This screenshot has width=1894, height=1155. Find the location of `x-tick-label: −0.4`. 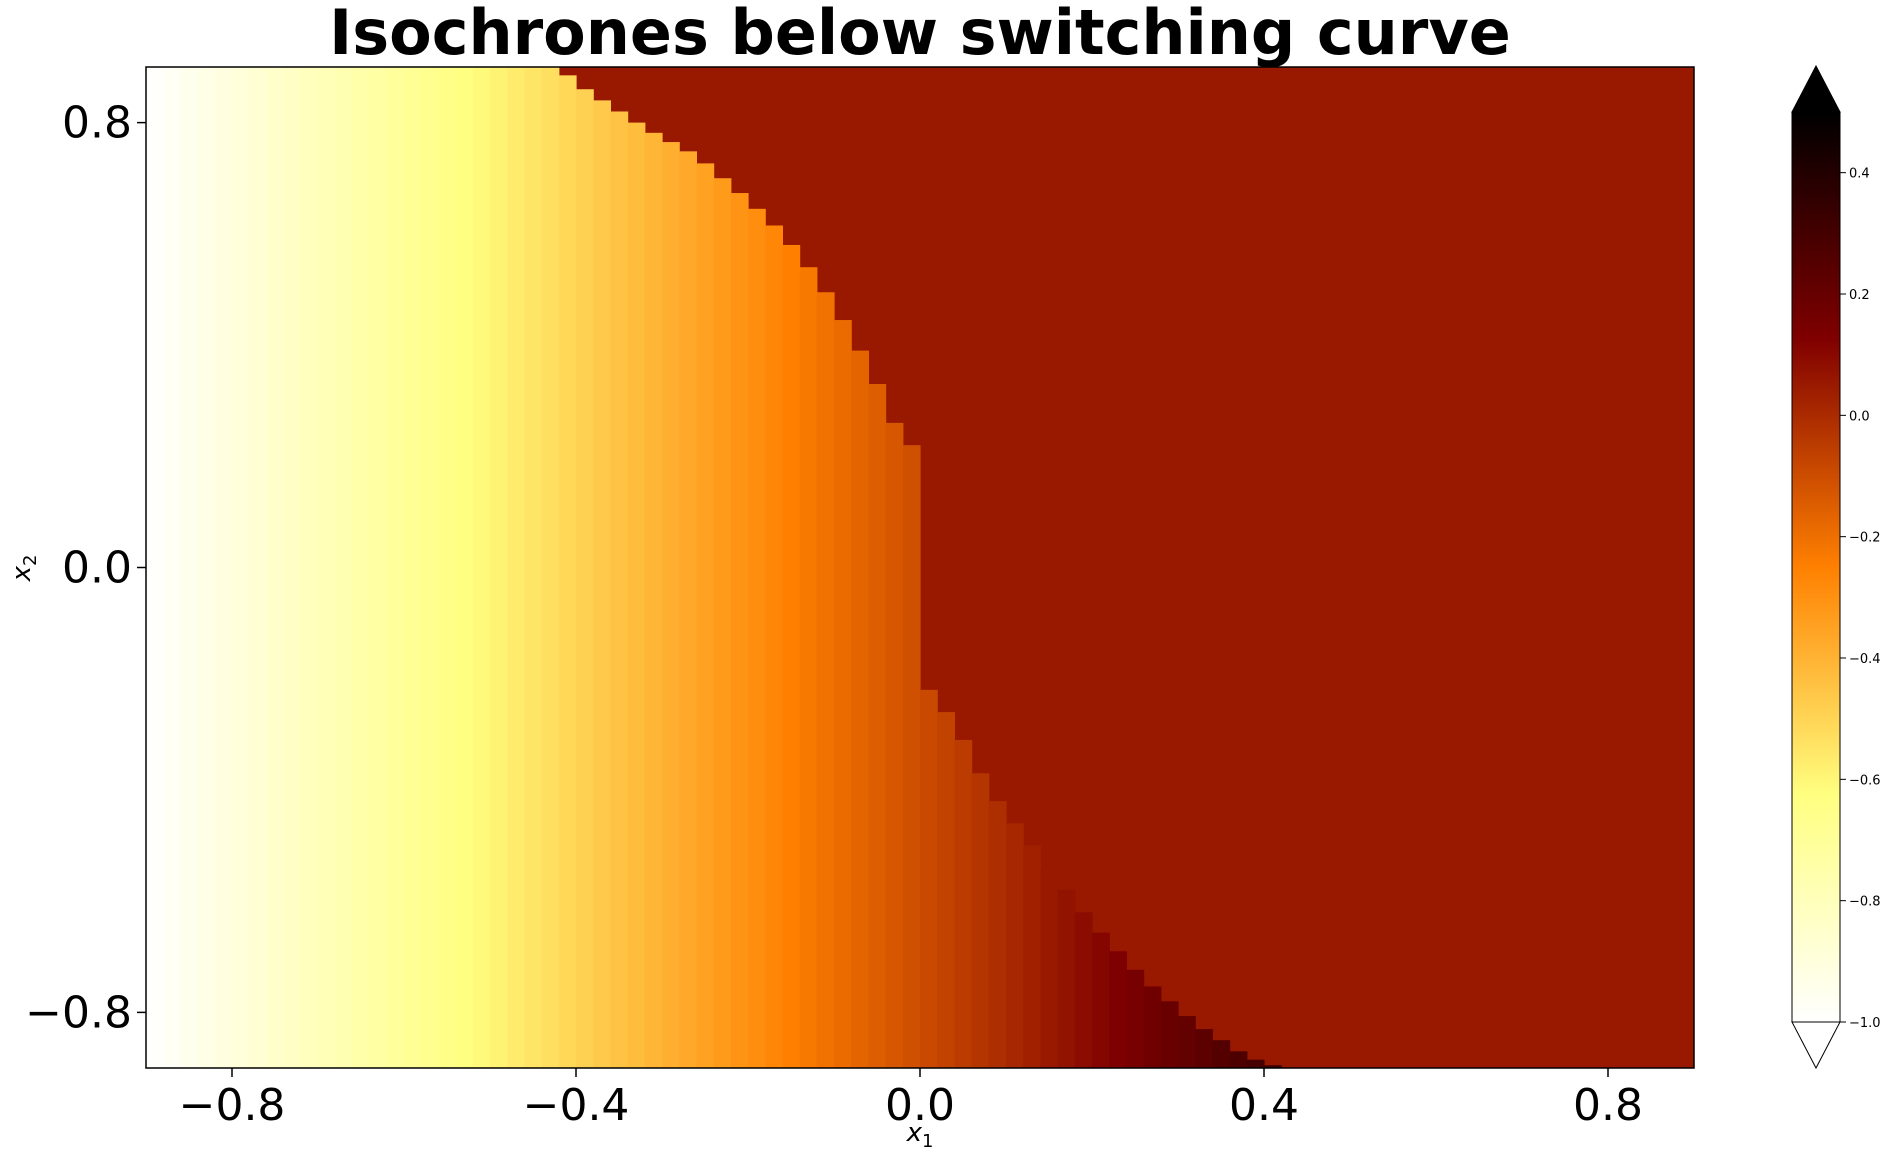

x-tick-label: −0.4 is located at coordinates (576, 1105).